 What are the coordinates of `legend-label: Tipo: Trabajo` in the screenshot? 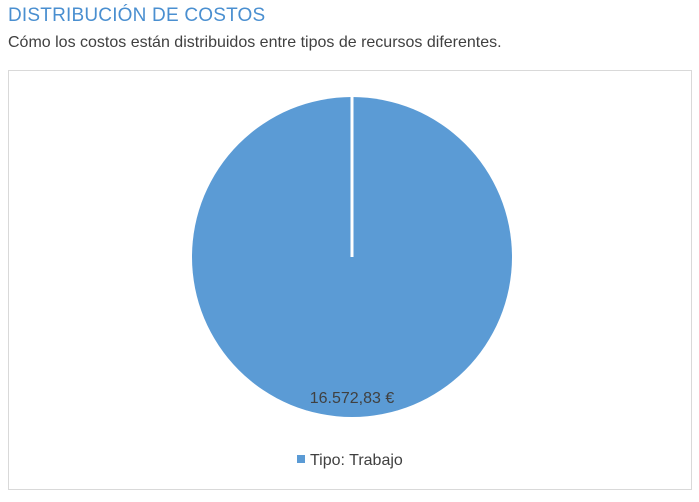 It's located at (356, 460).